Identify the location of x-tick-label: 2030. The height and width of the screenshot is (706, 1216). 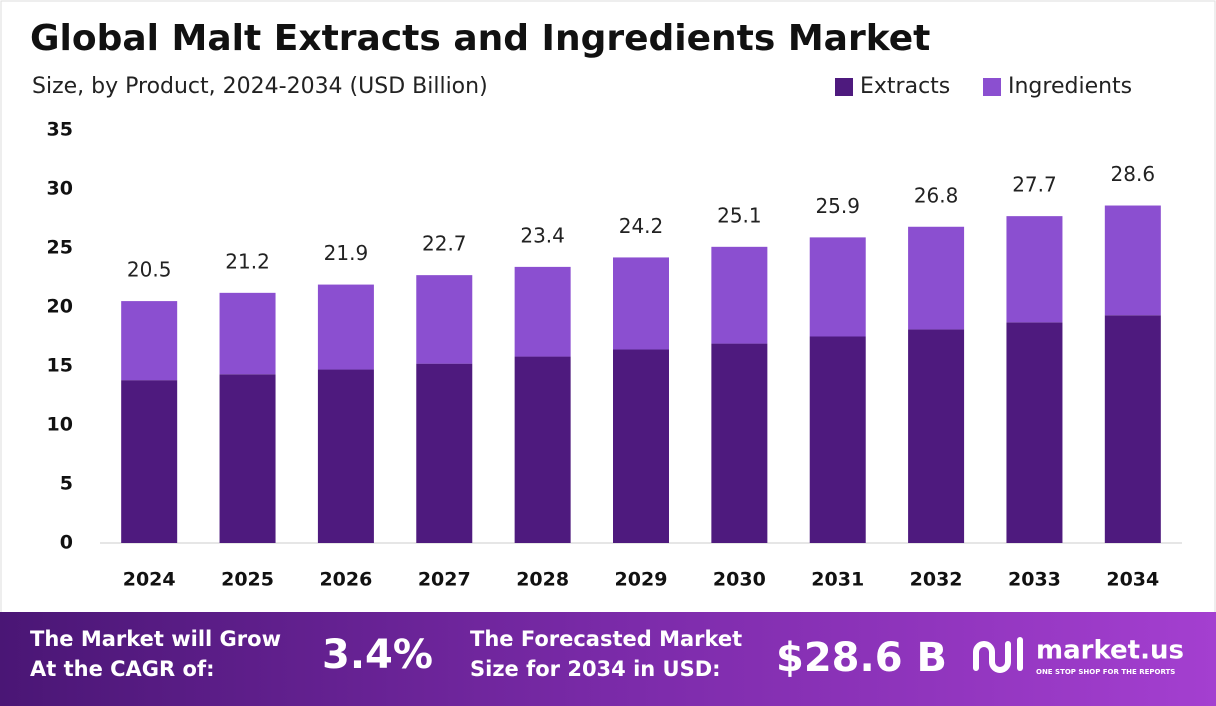
(739, 580).